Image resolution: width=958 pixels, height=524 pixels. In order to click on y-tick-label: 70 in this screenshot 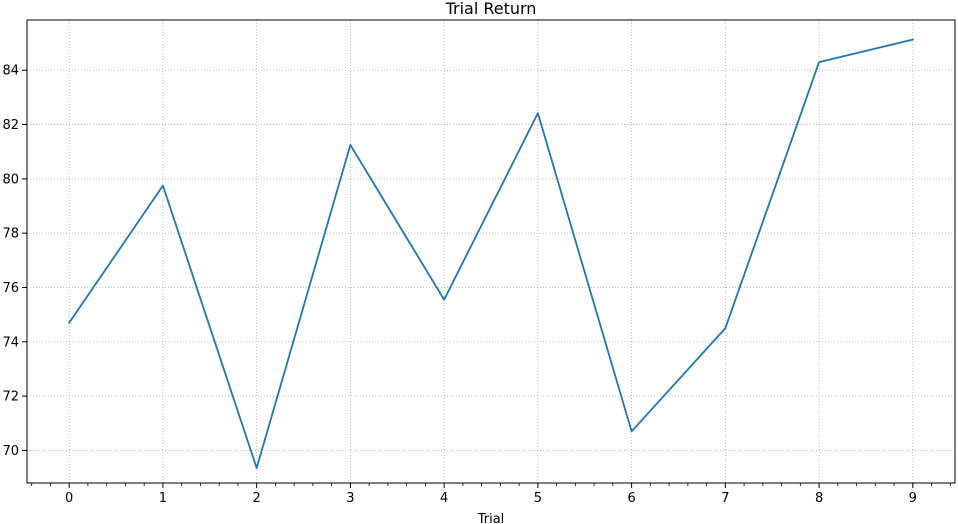, I will do `click(10, 451)`.